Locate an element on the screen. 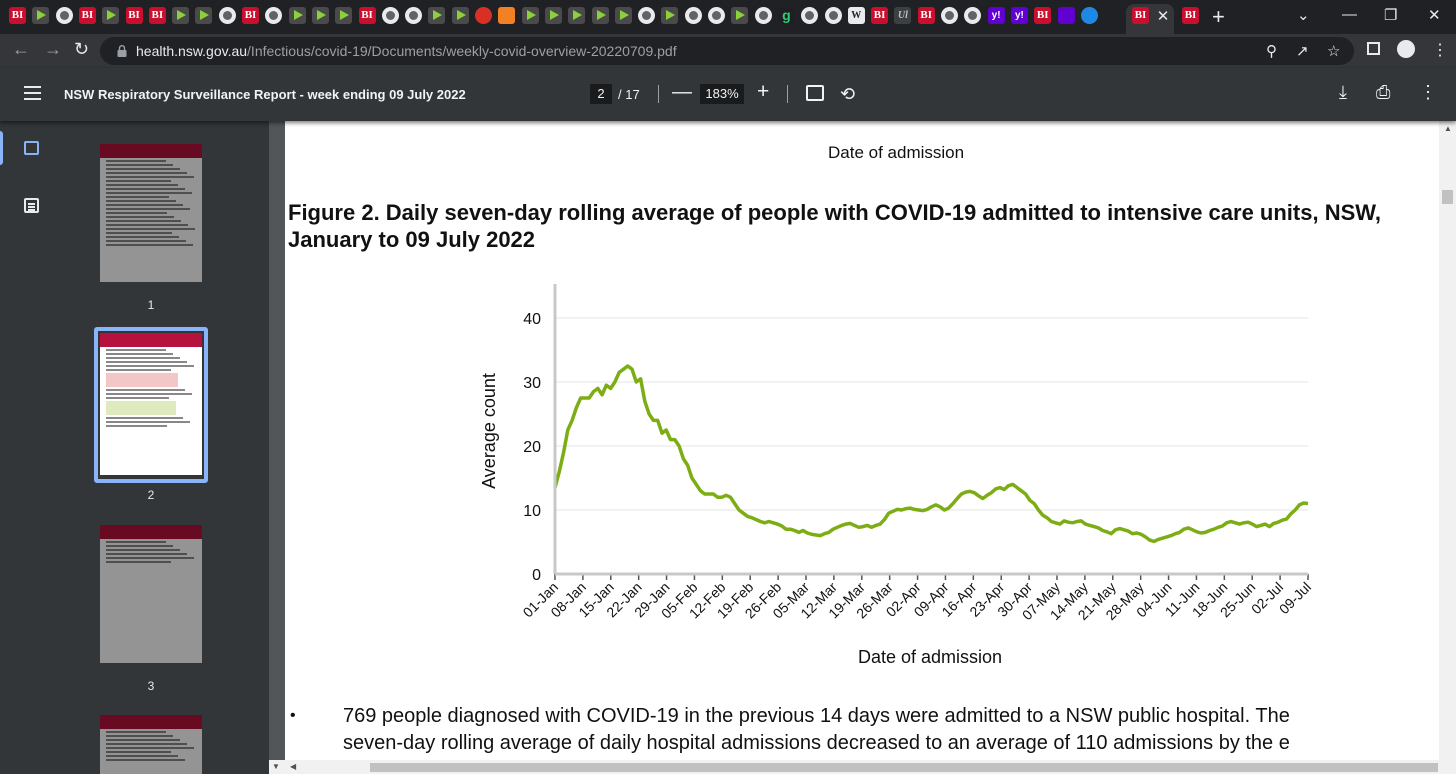 The height and width of the screenshot is (774, 1456). fit-to-page-icon is located at coordinates (815, 93).